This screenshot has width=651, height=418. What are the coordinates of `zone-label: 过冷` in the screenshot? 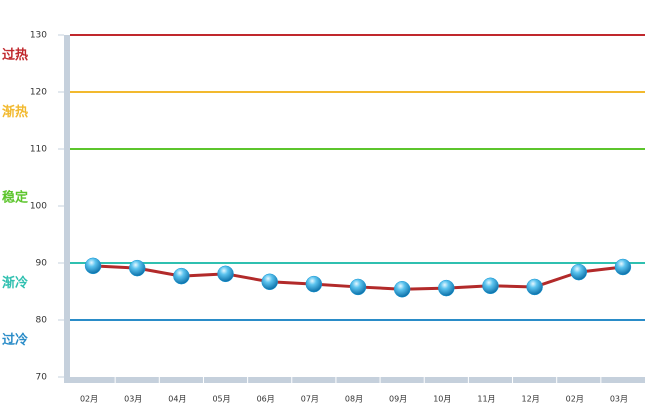 It's located at (15, 340).